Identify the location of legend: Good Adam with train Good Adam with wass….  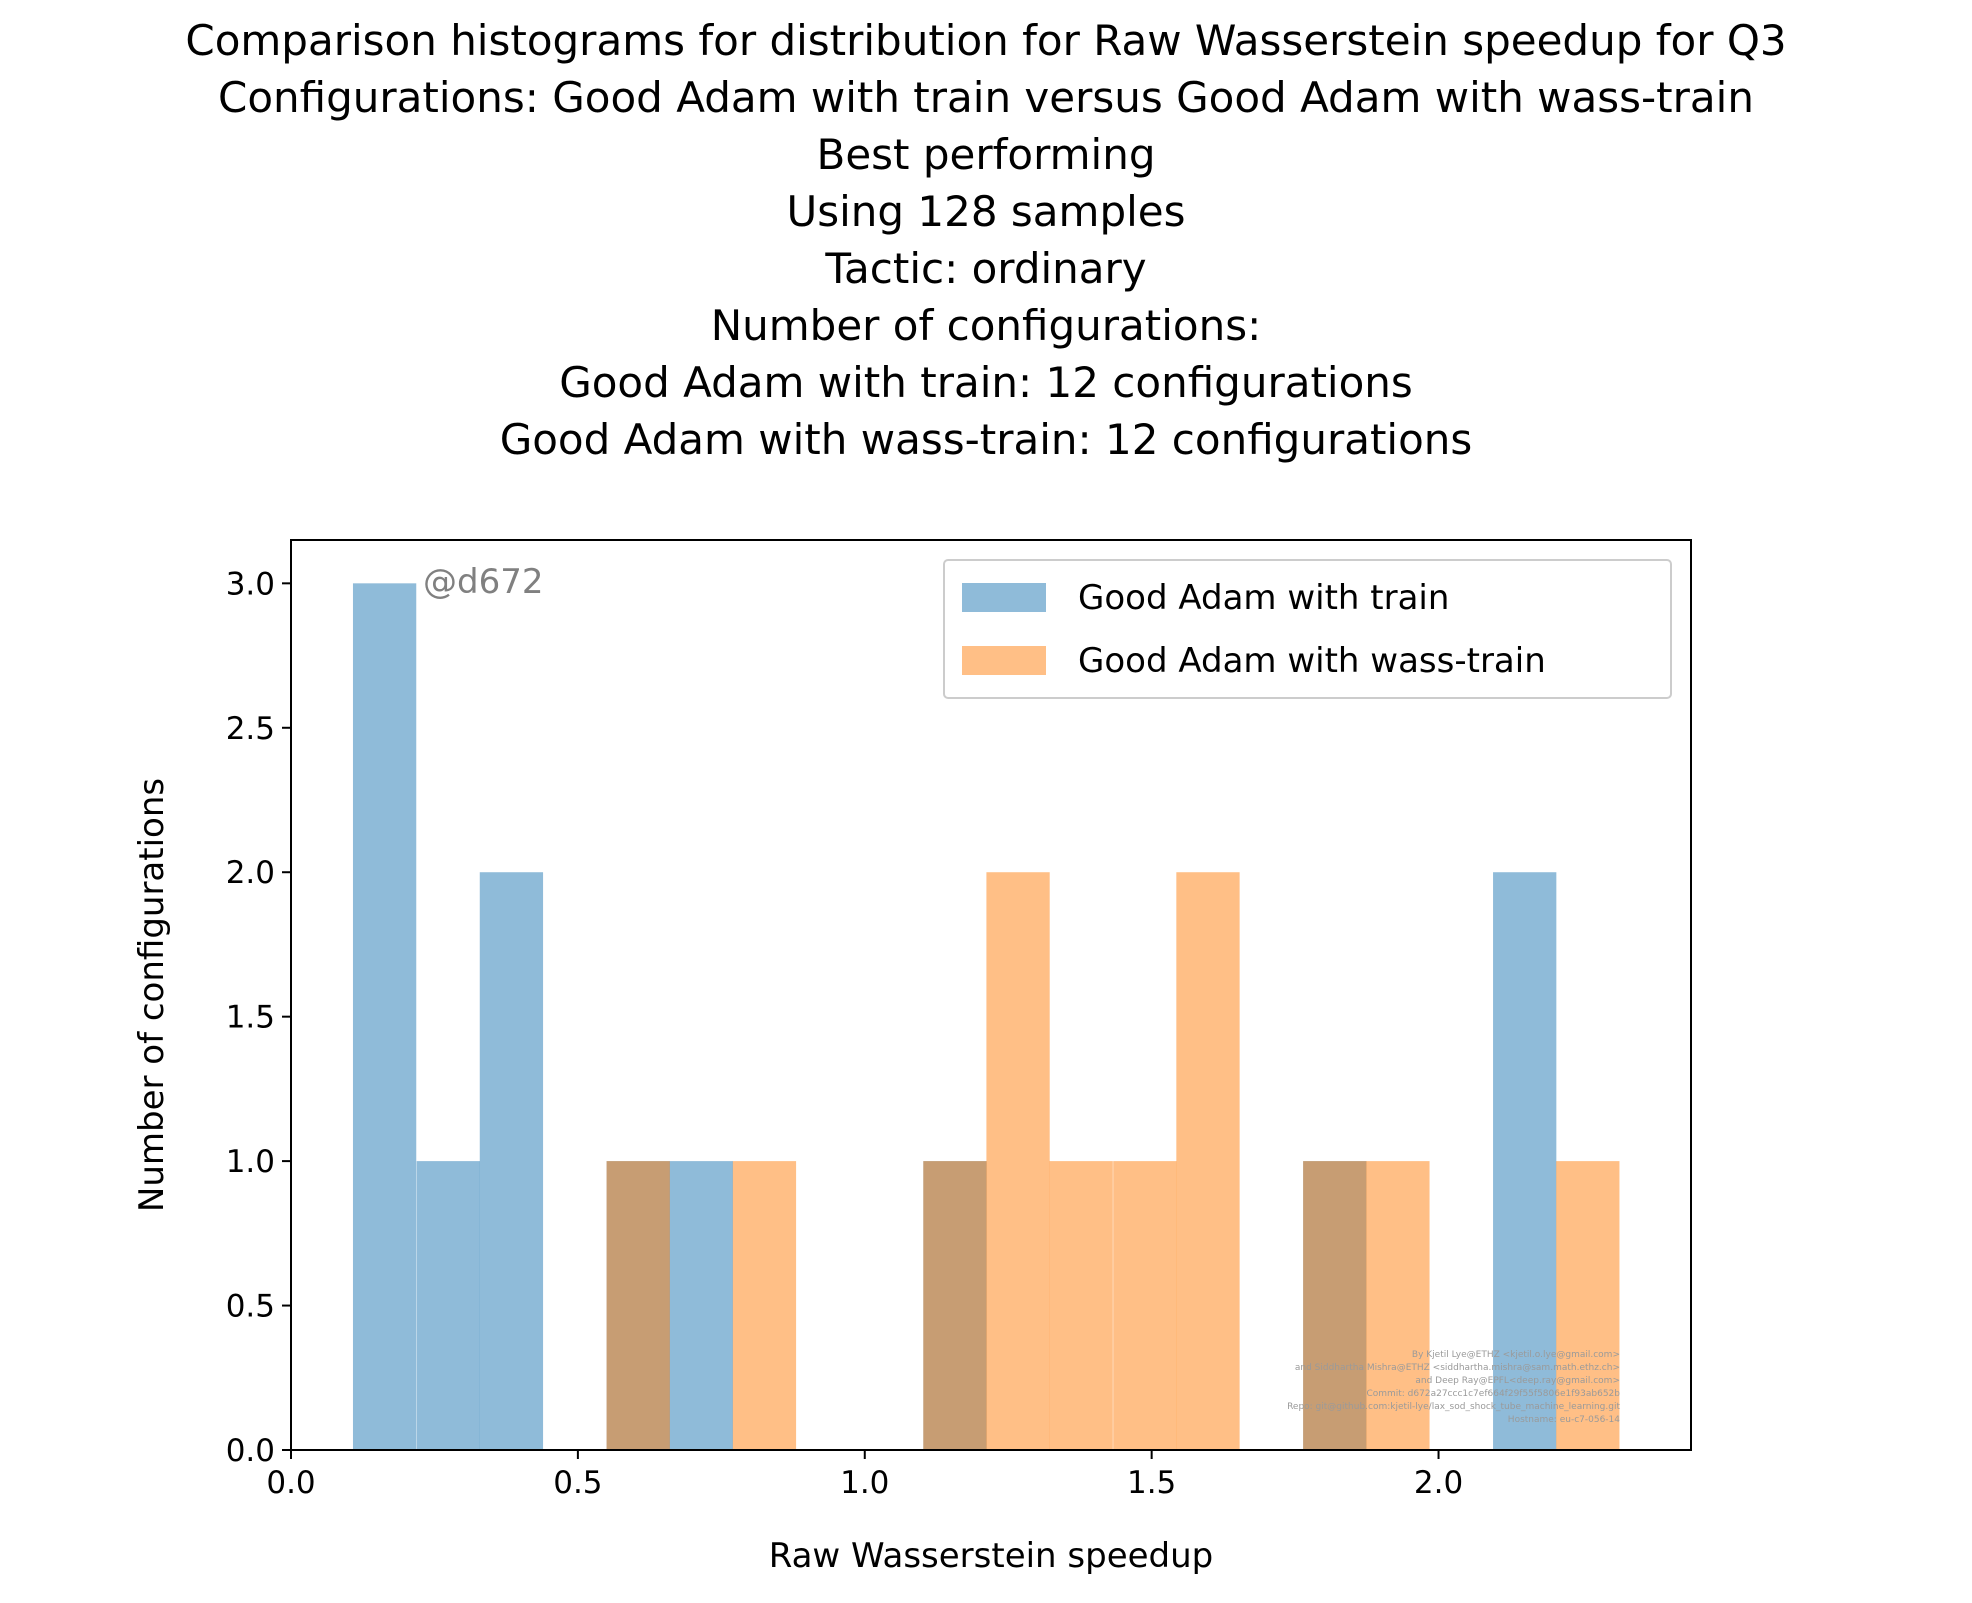
(1307, 629).